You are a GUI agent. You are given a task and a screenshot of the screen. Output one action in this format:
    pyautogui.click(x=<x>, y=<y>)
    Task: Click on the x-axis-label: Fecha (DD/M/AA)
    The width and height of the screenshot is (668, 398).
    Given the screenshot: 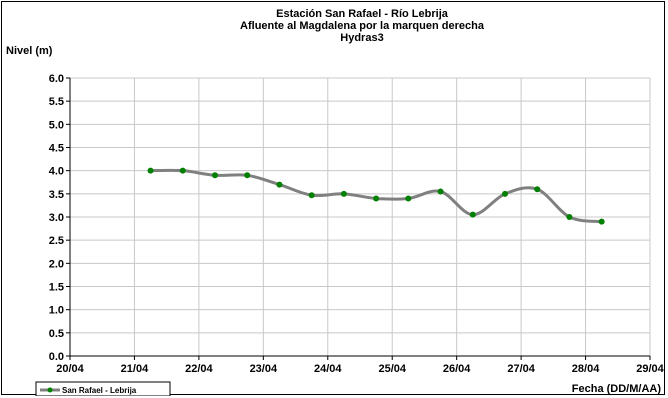 What is the action you would take?
    pyautogui.click(x=617, y=389)
    